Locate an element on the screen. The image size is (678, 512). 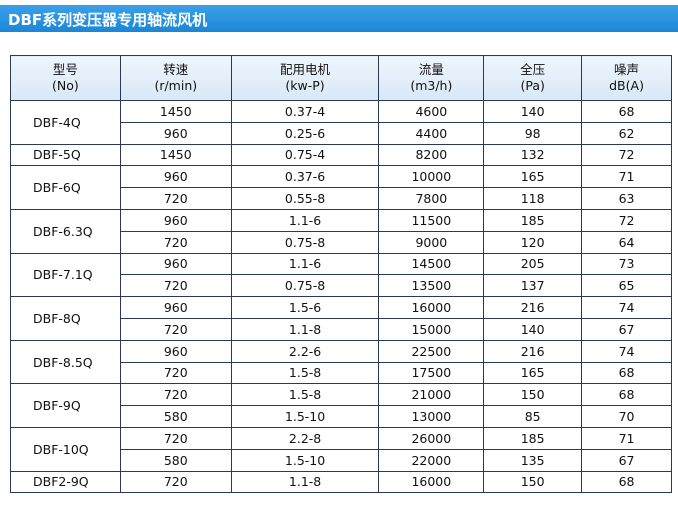
table-cell: 4600 is located at coordinates (431, 111).